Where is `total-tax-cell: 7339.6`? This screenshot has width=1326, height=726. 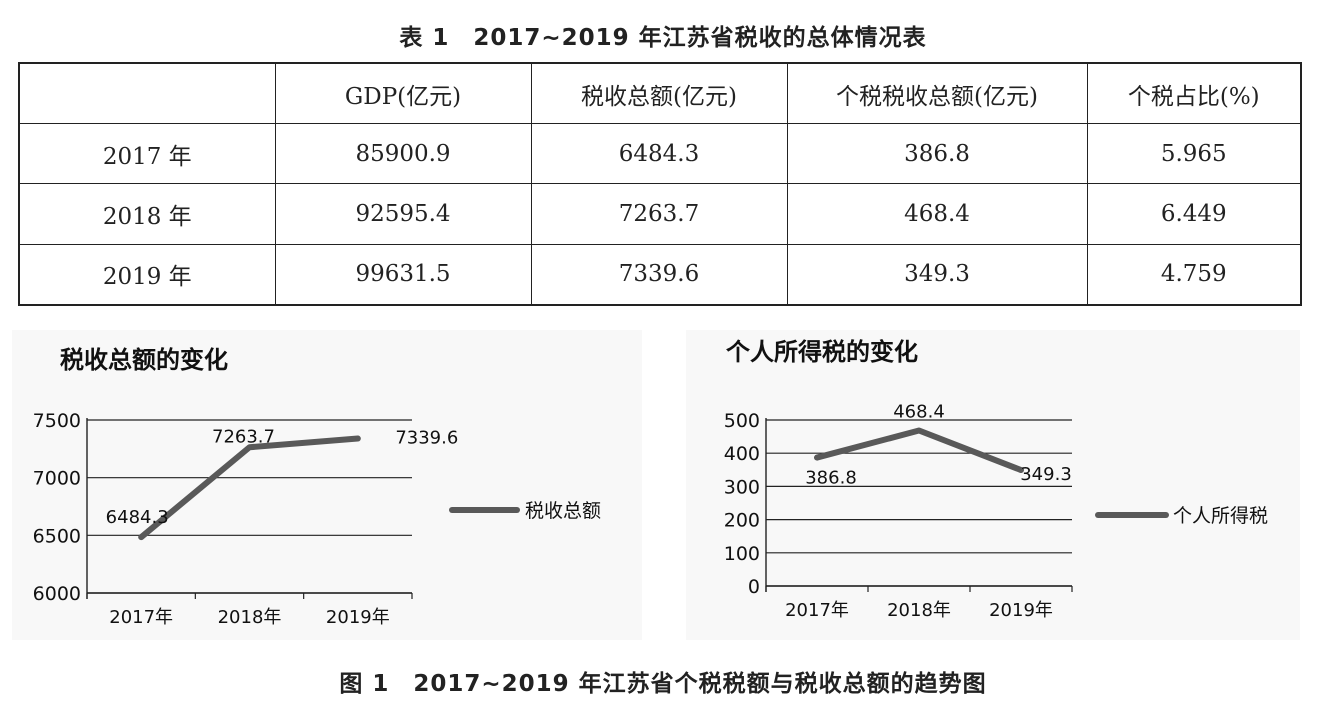 total-tax-cell: 7339.6 is located at coordinates (659, 274).